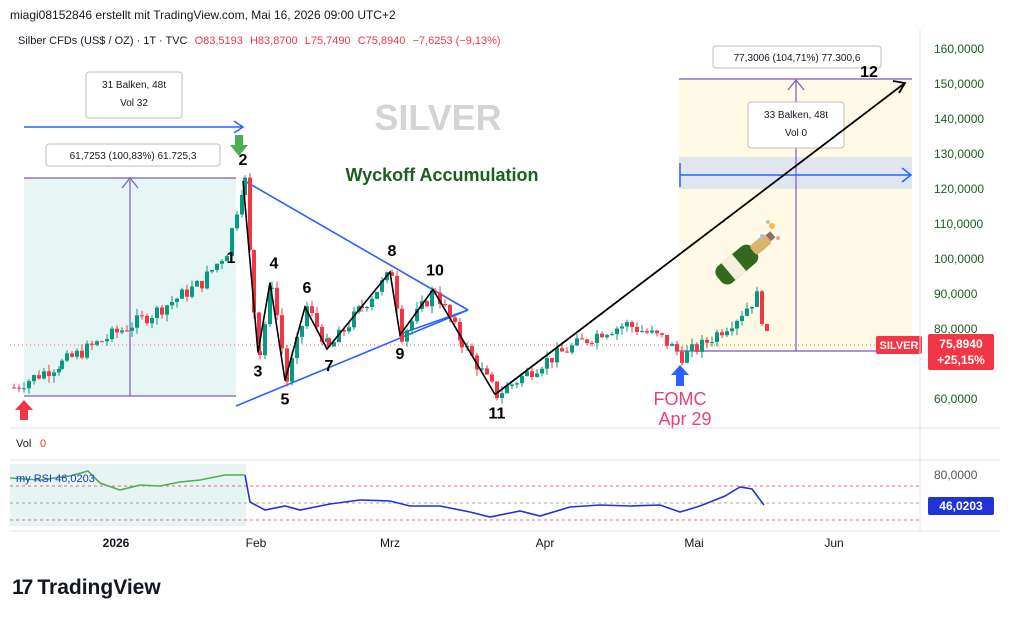 This screenshot has height=619, width=1011. I want to click on brand-name: TradingView, so click(99, 587).